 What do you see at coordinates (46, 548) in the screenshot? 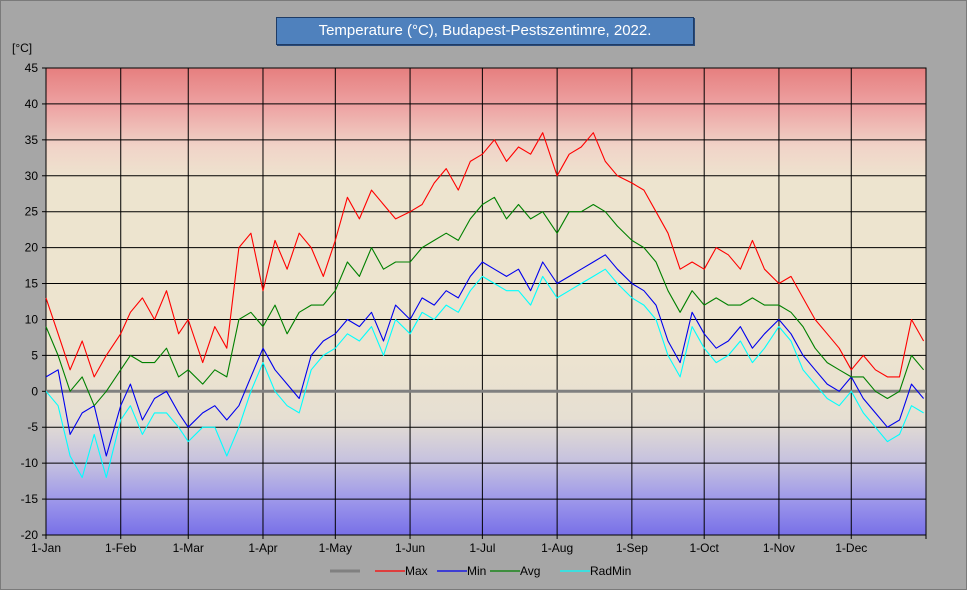
I see `x-tick-label: 1-Jan` at bounding box center [46, 548].